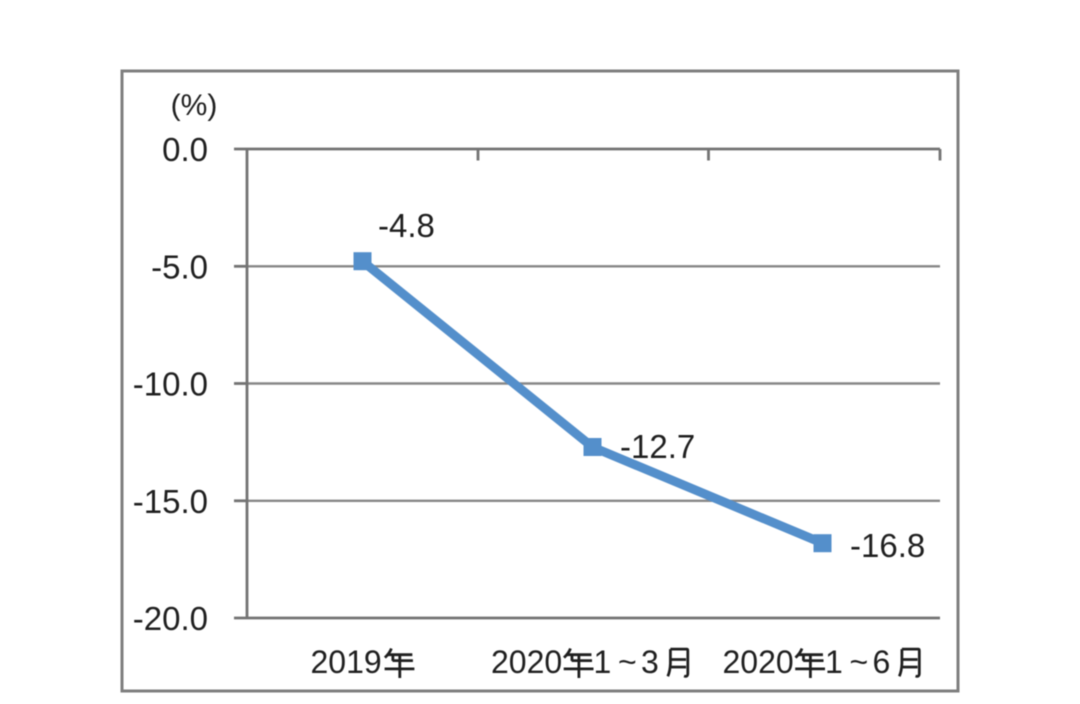  Describe the element at coordinates (346, 662) in the screenshot. I see `svg-text: 2019` at that location.